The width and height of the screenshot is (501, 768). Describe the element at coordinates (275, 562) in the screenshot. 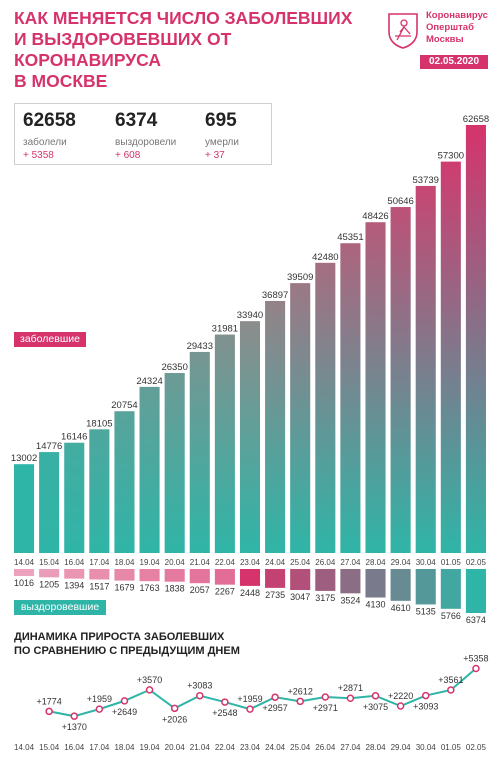

I see `date-tick-label: 24.04` at that location.